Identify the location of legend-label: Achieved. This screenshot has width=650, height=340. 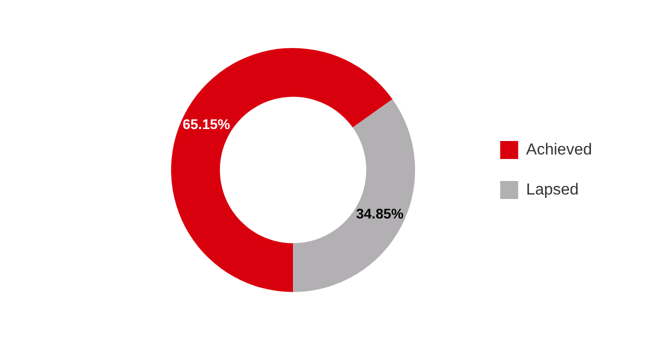
(559, 149).